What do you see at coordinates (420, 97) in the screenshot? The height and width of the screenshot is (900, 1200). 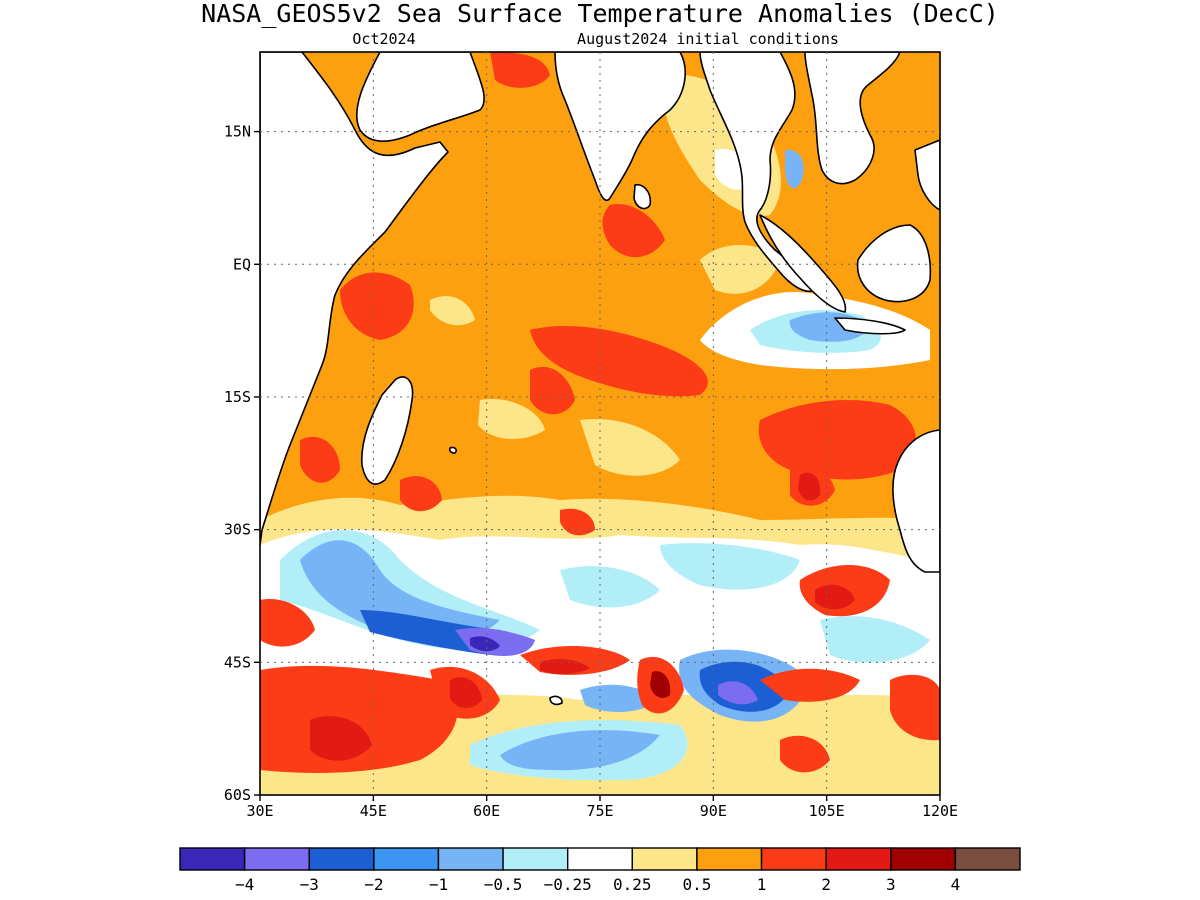 I see `arabia-land` at bounding box center [420, 97].